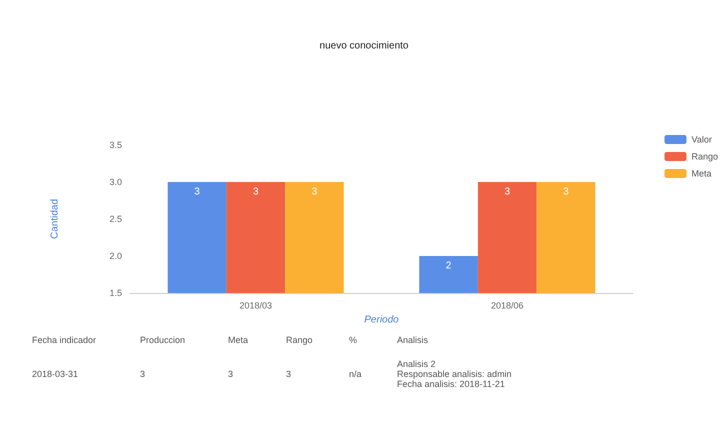 This screenshot has width=728, height=438. What do you see at coordinates (507, 305) in the screenshot?
I see `x-tick-label: 2018/06` at bounding box center [507, 305].